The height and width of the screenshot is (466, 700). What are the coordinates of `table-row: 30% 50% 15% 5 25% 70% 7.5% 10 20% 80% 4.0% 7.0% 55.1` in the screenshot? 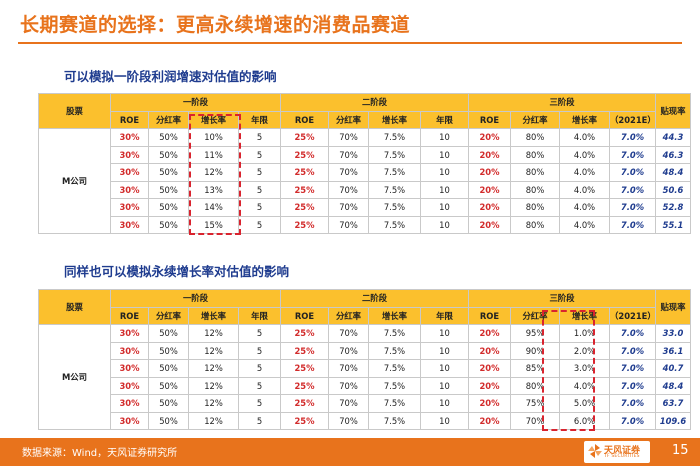 It's located at (365, 224).